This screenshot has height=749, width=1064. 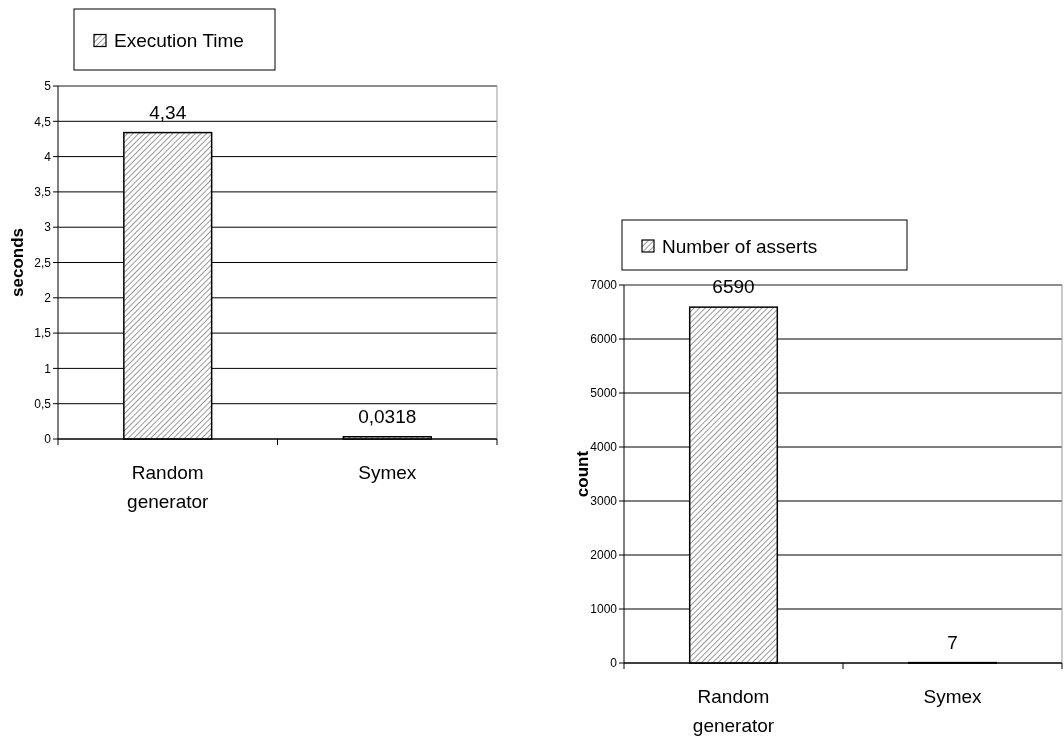 What do you see at coordinates (43, 333) in the screenshot?
I see `y-tick-label: 1,5` at bounding box center [43, 333].